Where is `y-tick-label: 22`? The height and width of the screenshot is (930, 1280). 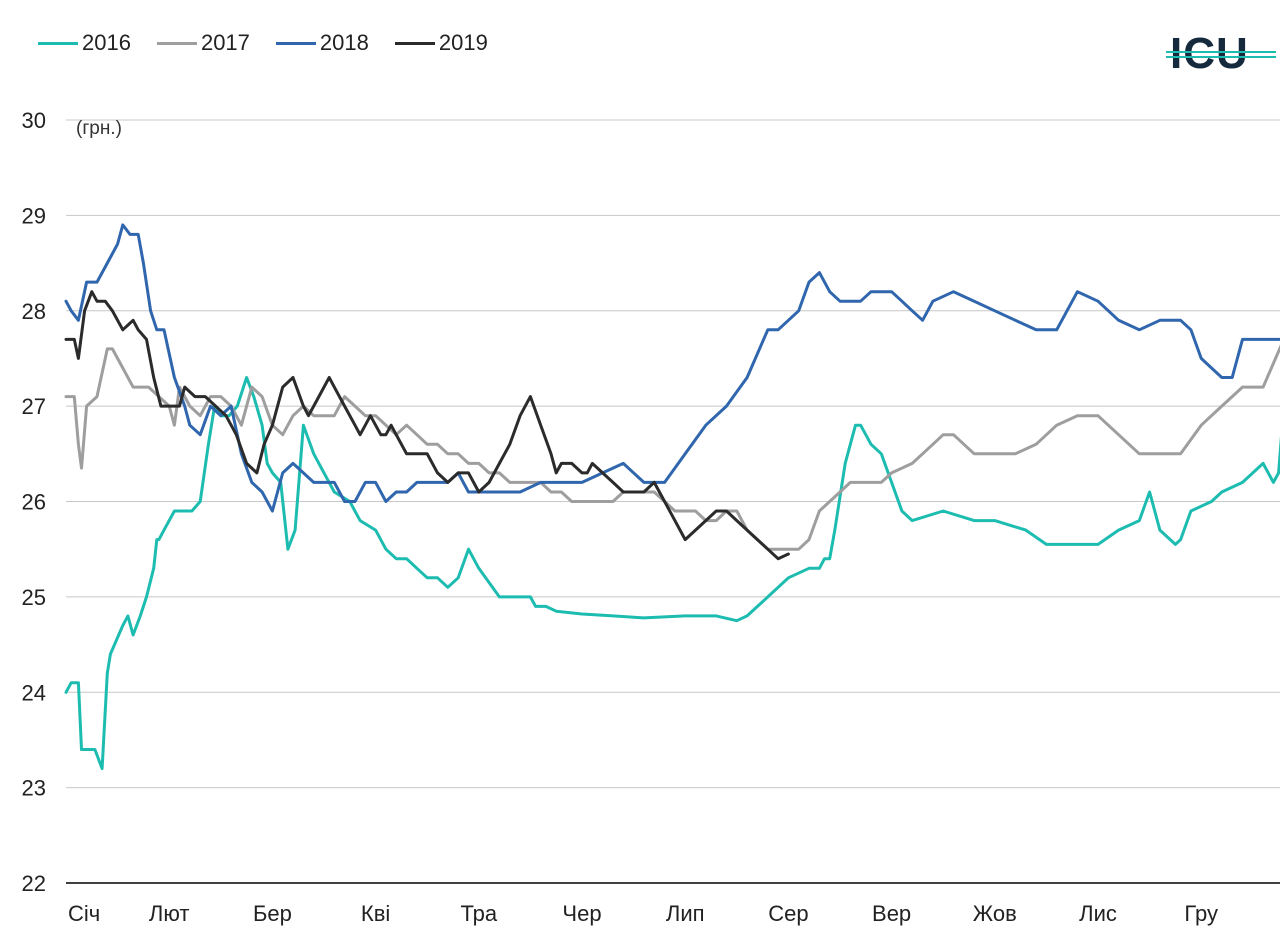 y-tick-label: 22 is located at coordinates (34, 883).